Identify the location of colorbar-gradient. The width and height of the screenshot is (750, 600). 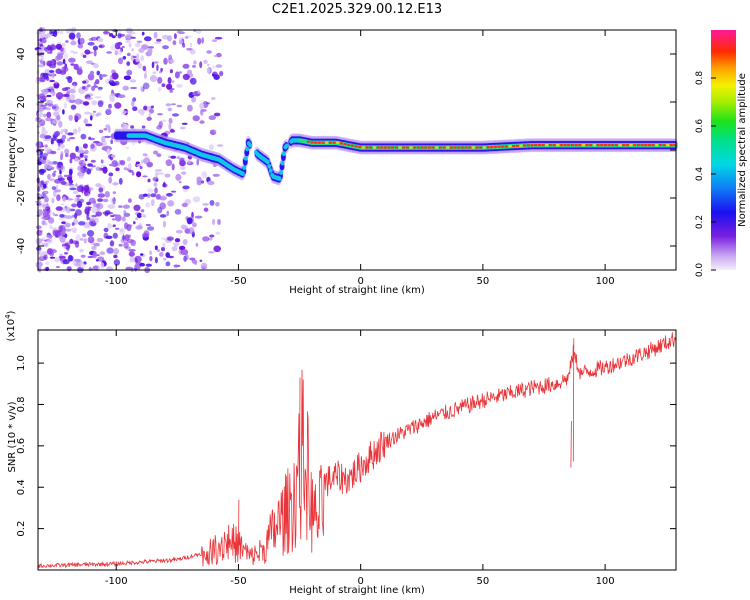
(723, 150).